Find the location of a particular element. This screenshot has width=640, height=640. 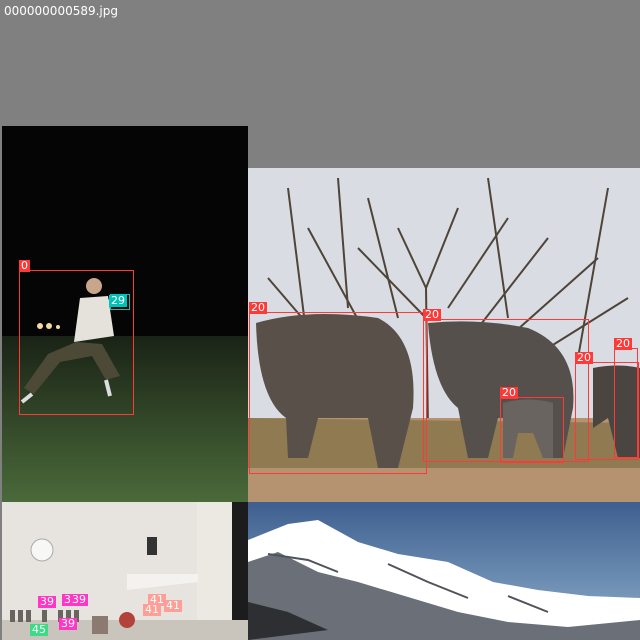

person-detection-label: 0 is located at coordinates (24, 266).